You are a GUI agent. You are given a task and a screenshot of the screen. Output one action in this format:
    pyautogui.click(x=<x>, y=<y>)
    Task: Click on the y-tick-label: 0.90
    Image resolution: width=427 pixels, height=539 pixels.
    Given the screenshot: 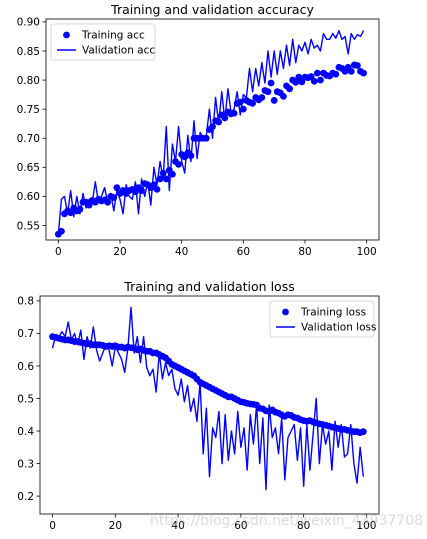 What is the action you would take?
    pyautogui.click(x=28, y=23)
    